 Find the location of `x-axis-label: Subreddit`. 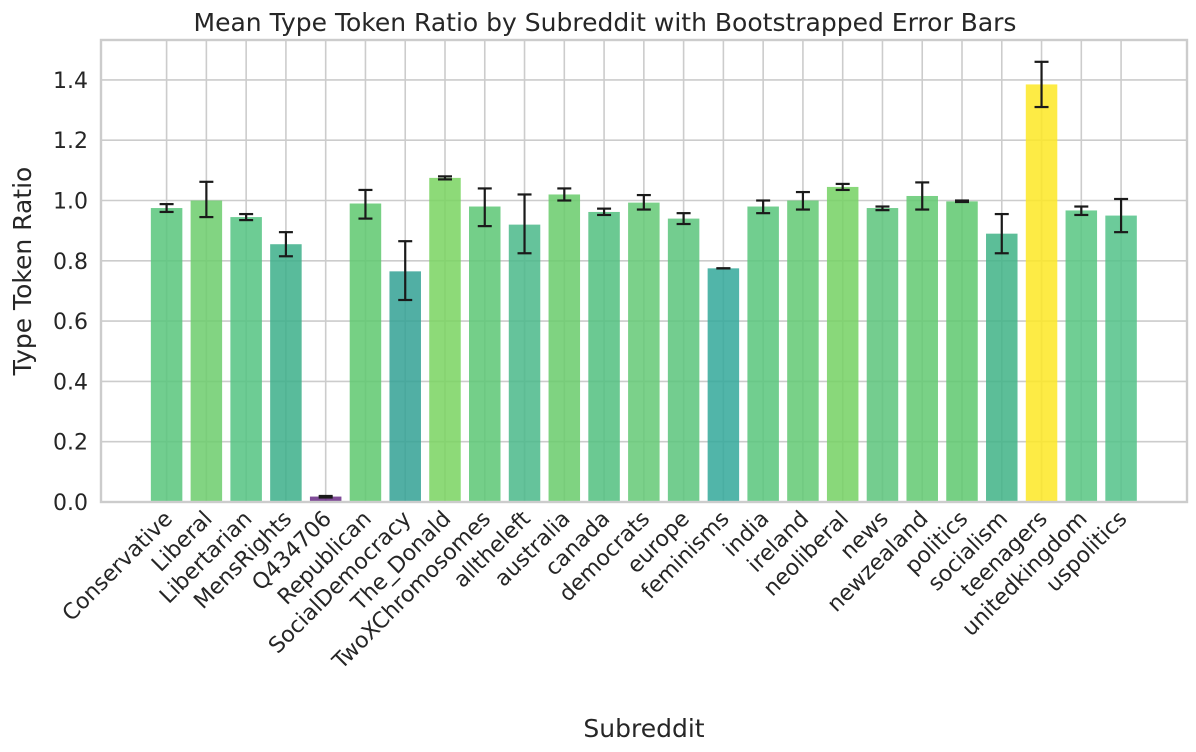

x-axis-label: Subreddit is located at coordinates (643, 728).